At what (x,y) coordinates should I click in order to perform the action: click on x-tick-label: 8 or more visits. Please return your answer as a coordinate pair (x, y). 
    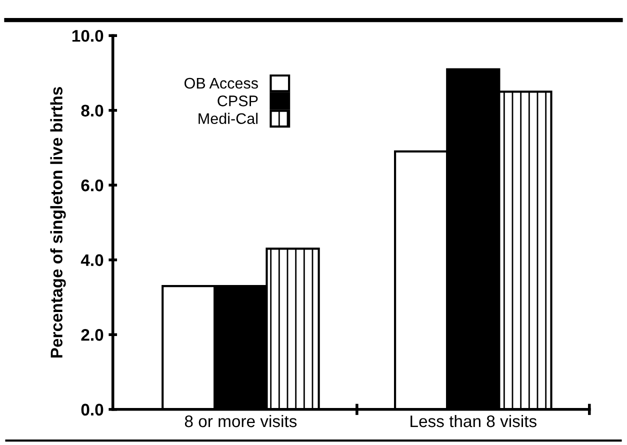
    Looking at the image, I should click on (240, 421).